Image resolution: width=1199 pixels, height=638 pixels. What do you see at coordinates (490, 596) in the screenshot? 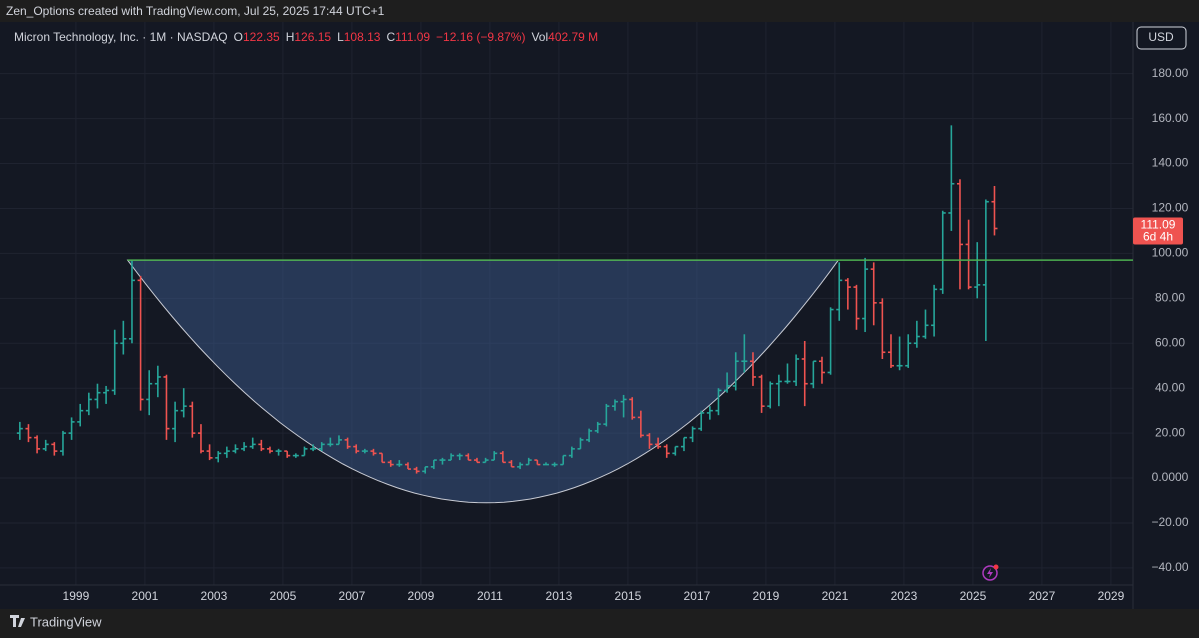
I see `x-tick-label: 2011` at bounding box center [490, 596].